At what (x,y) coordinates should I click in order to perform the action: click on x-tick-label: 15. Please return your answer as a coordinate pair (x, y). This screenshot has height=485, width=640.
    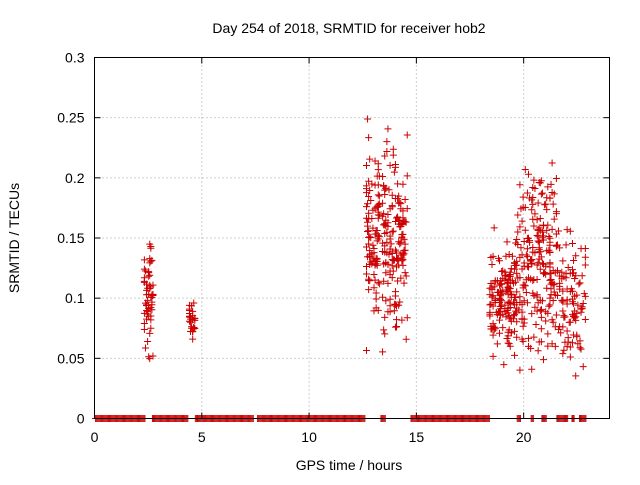
    Looking at the image, I should click on (417, 437).